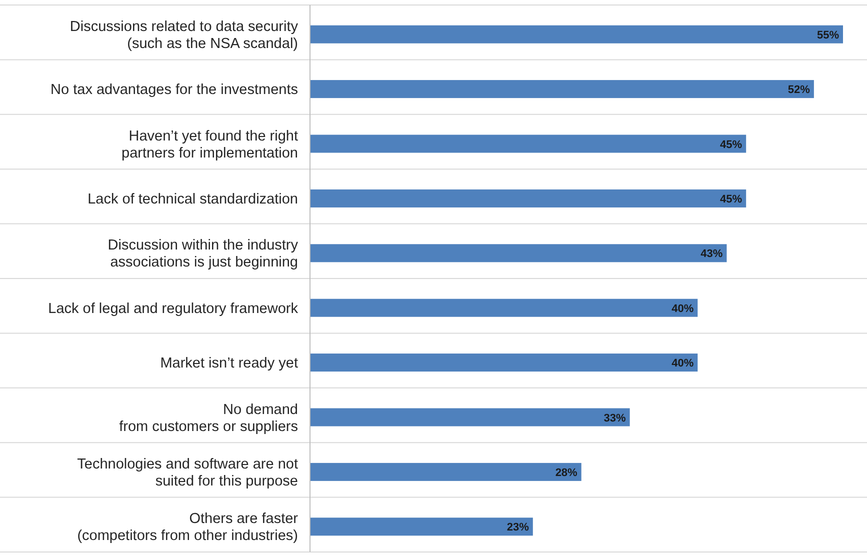  What do you see at coordinates (615, 418) in the screenshot?
I see `data-label: 33%` at bounding box center [615, 418].